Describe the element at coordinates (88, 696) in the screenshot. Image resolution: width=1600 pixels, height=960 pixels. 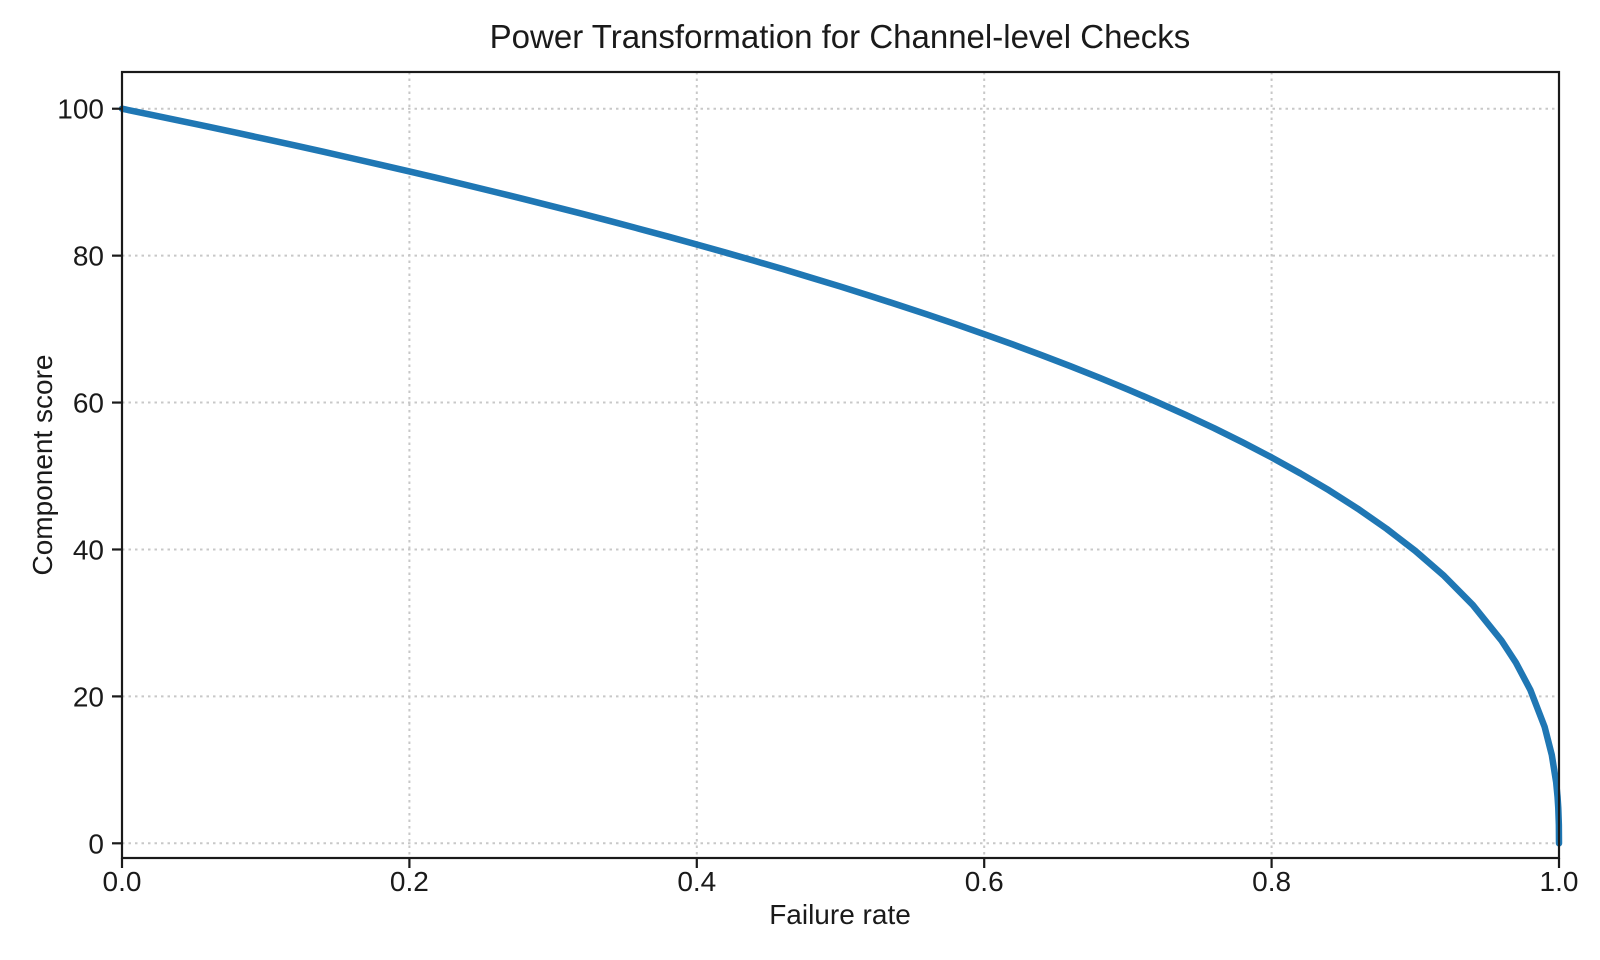
I see `y-tick-label: 20` at that location.